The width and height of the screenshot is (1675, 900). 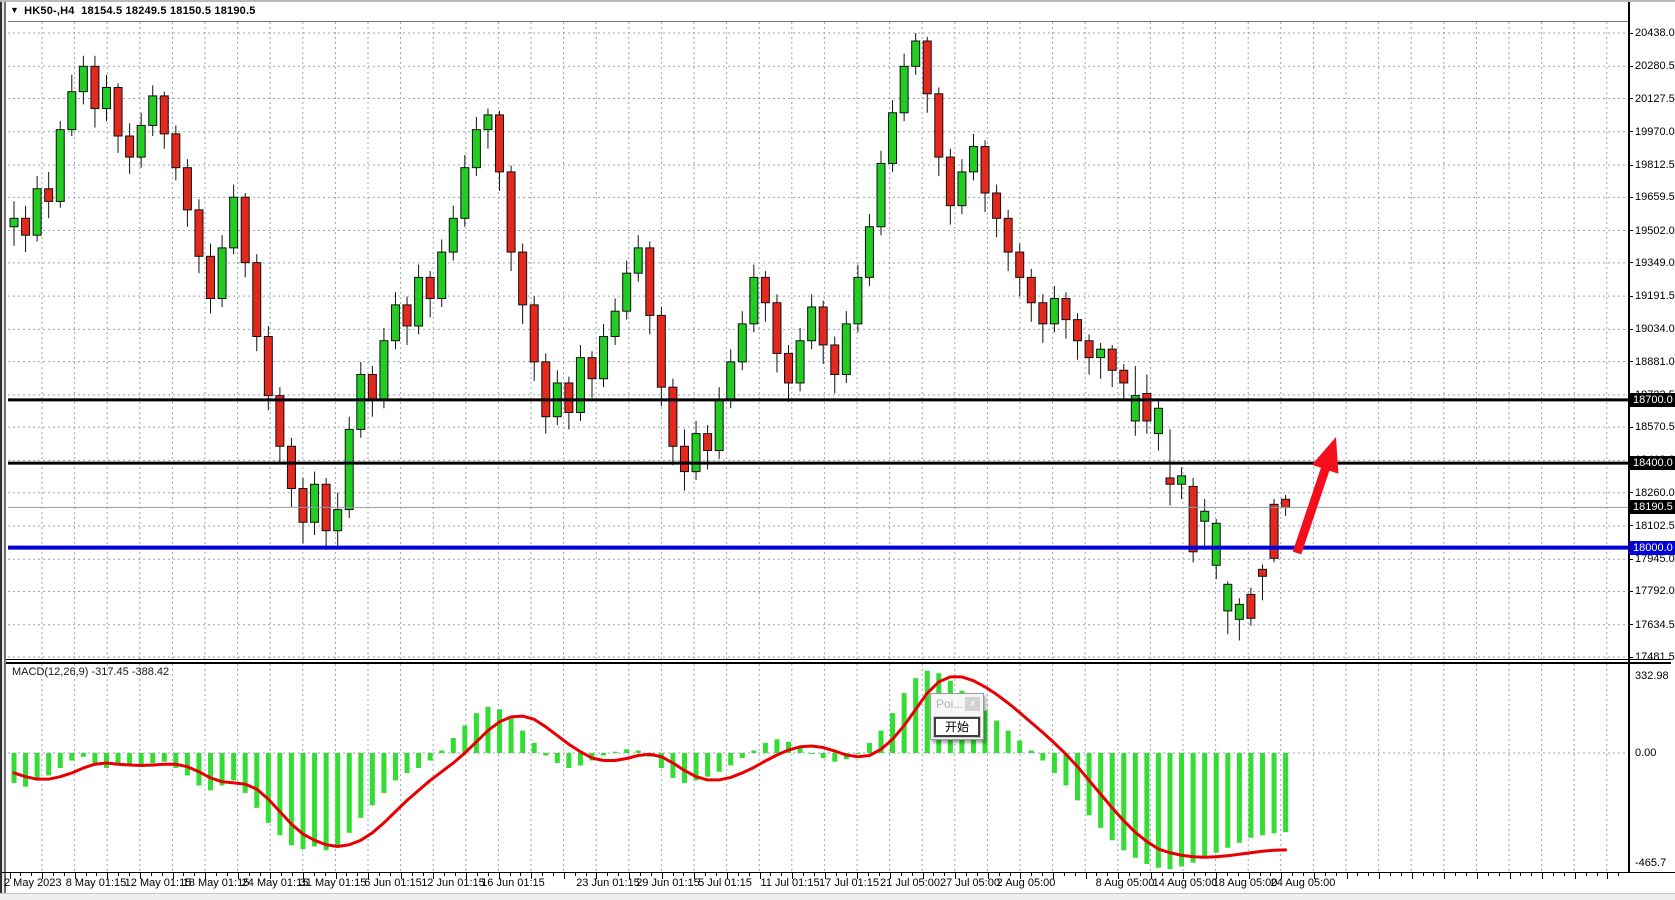 I want to click on symbol-dropdown-icon: ▼, so click(x=15, y=10).